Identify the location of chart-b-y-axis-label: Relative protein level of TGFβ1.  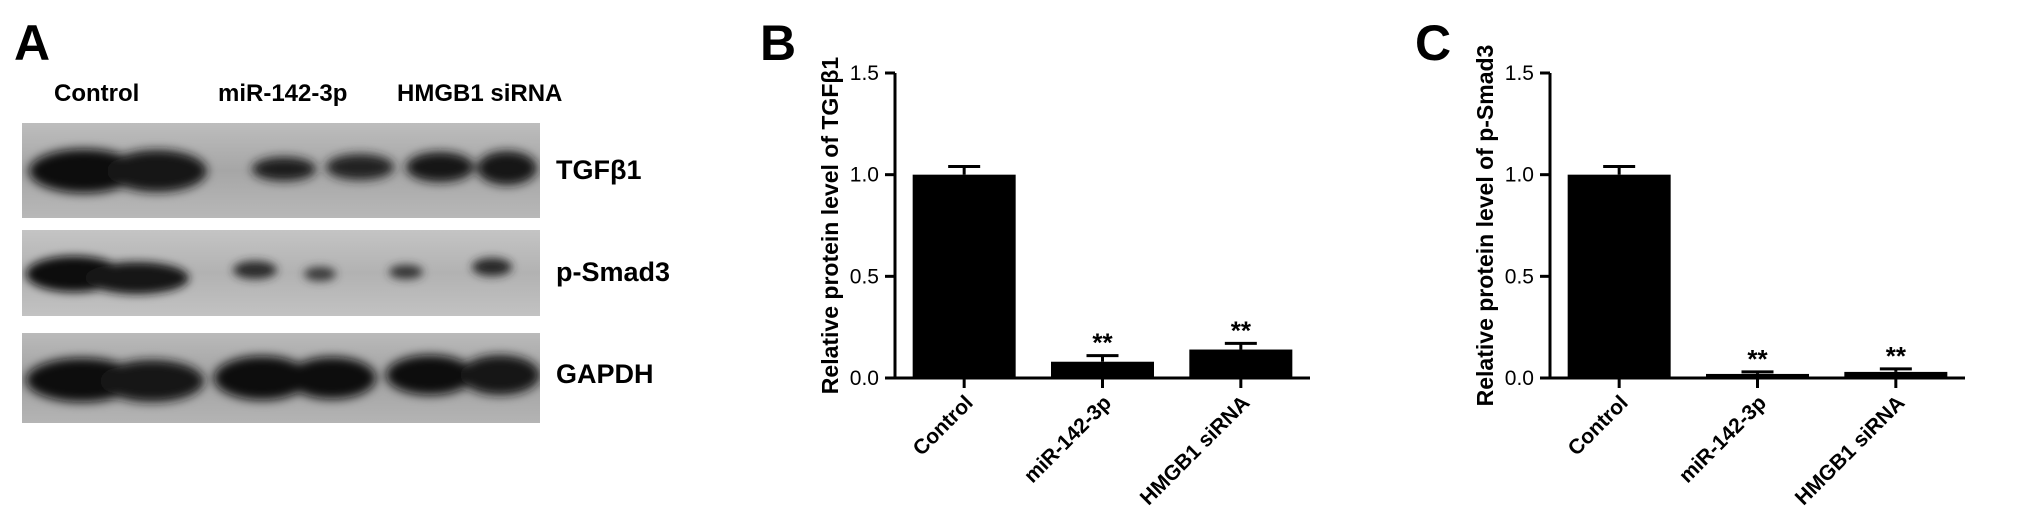
(830, 226).